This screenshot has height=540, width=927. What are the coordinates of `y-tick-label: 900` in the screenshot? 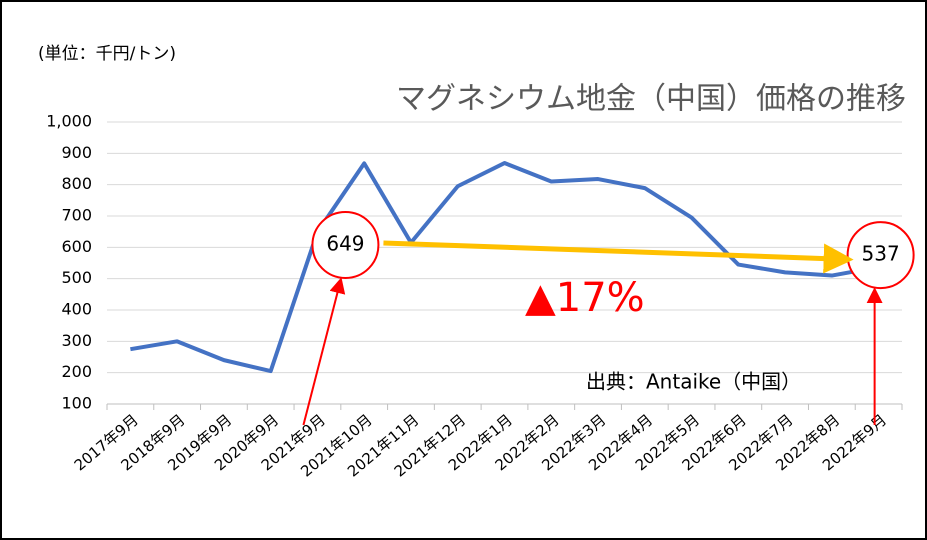 It's located at (76, 152).